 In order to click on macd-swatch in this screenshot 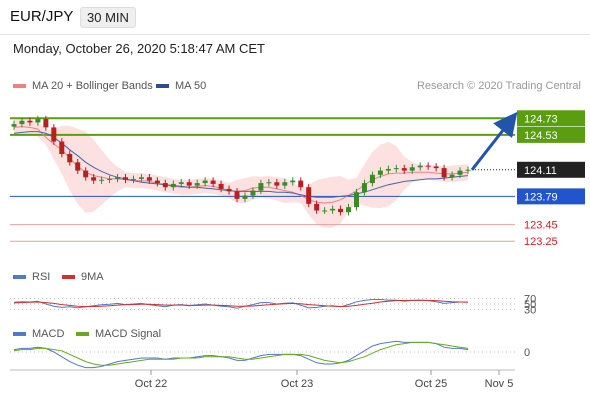, I will do `click(19, 334)`.